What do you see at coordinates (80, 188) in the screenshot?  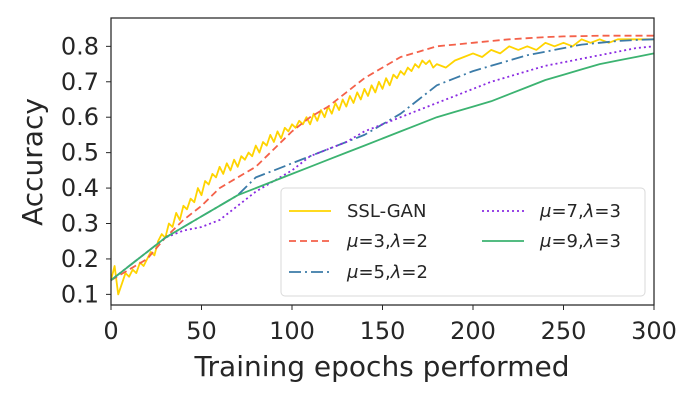 I see `y-tick-label: 0.4` at bounding box center [80, 188].